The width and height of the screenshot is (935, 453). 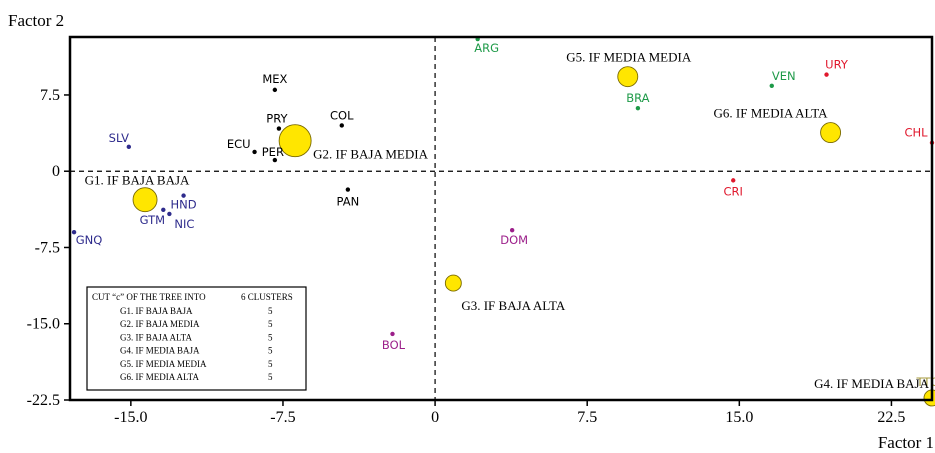 What do you see at coordinates (156, 311) in the screenshot?
I see `legend-row-label: G1. IF BAJA BAJA` at bounding box center [156, 311].